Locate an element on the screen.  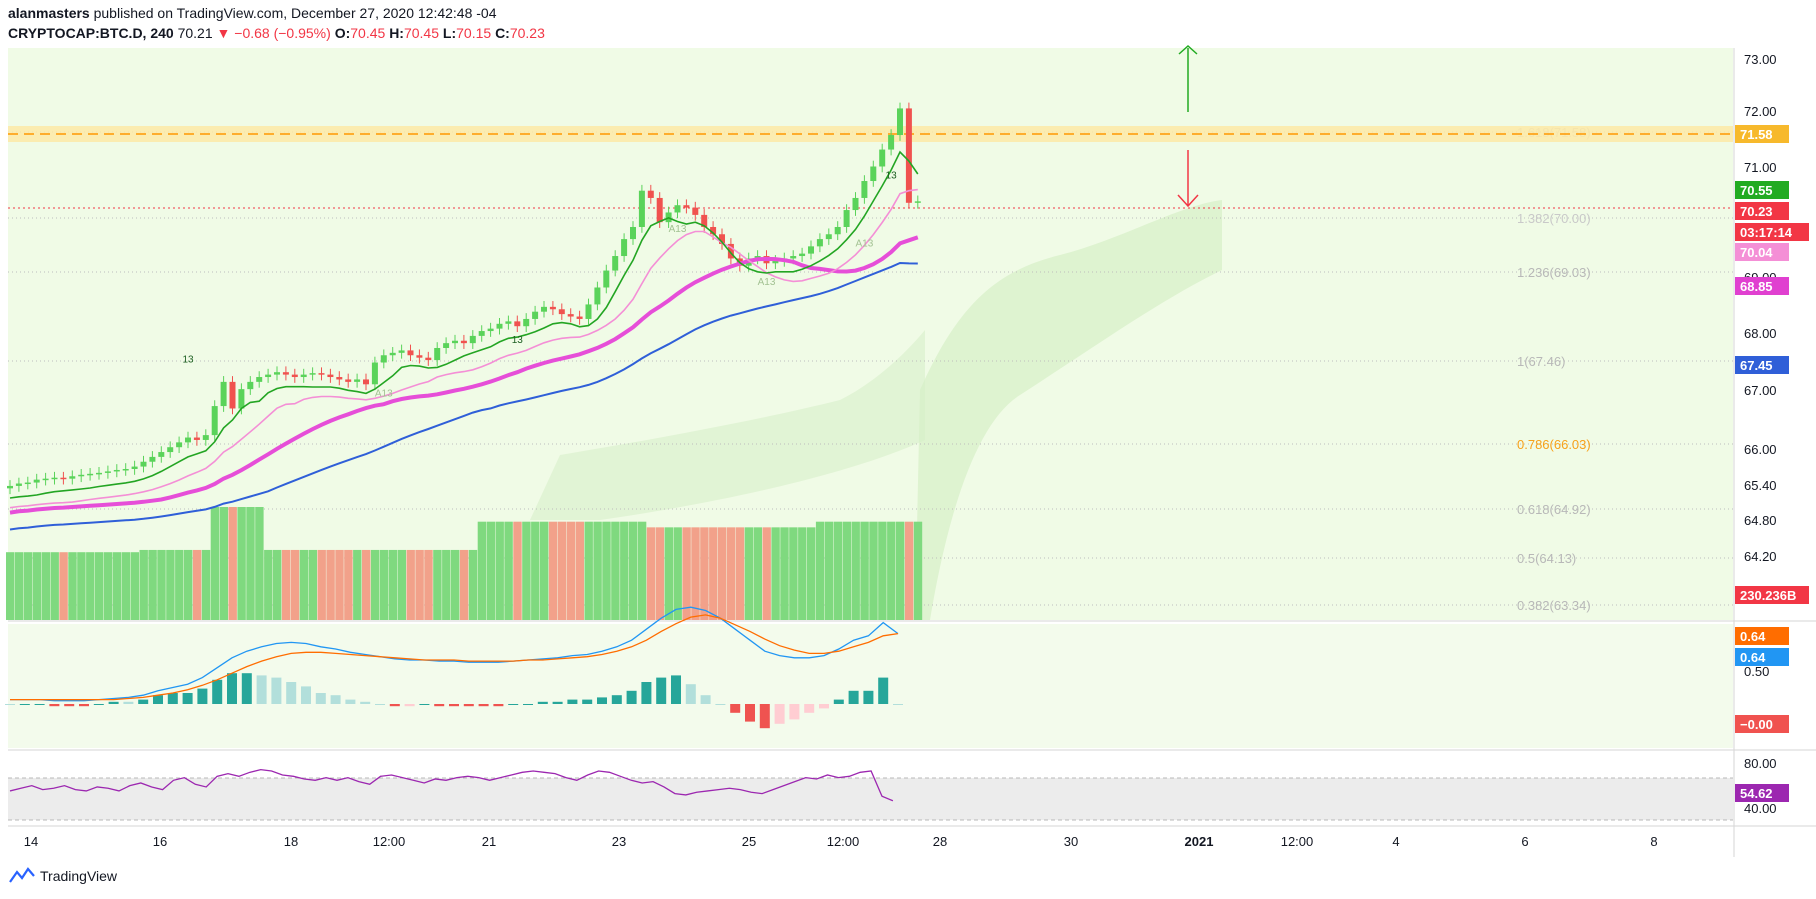
signal-line is located at coordinates (454, 657).